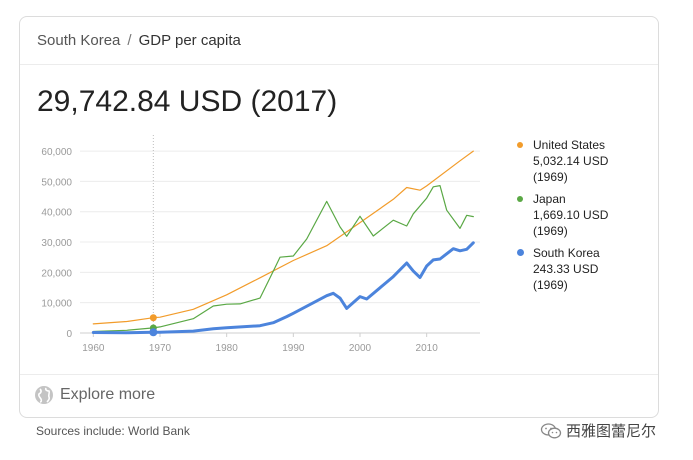 The height and width of the screenshot is (460, 693). What do you see at coordinates (93, 348) in the screenshot?
I see `x-tick-label: 1960` at bounding box center [93, 348].